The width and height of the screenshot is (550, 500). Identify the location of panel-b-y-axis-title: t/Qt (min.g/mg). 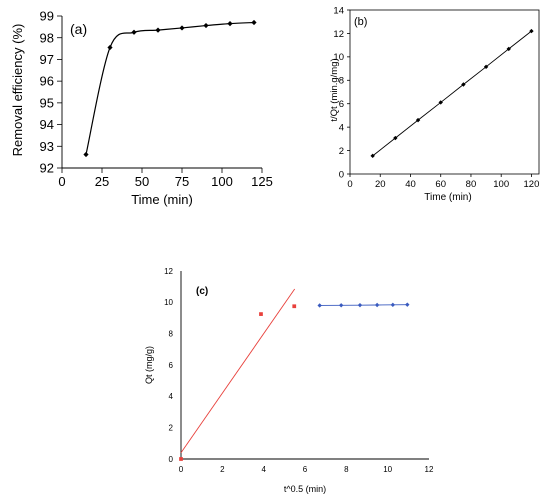
(334, 89).